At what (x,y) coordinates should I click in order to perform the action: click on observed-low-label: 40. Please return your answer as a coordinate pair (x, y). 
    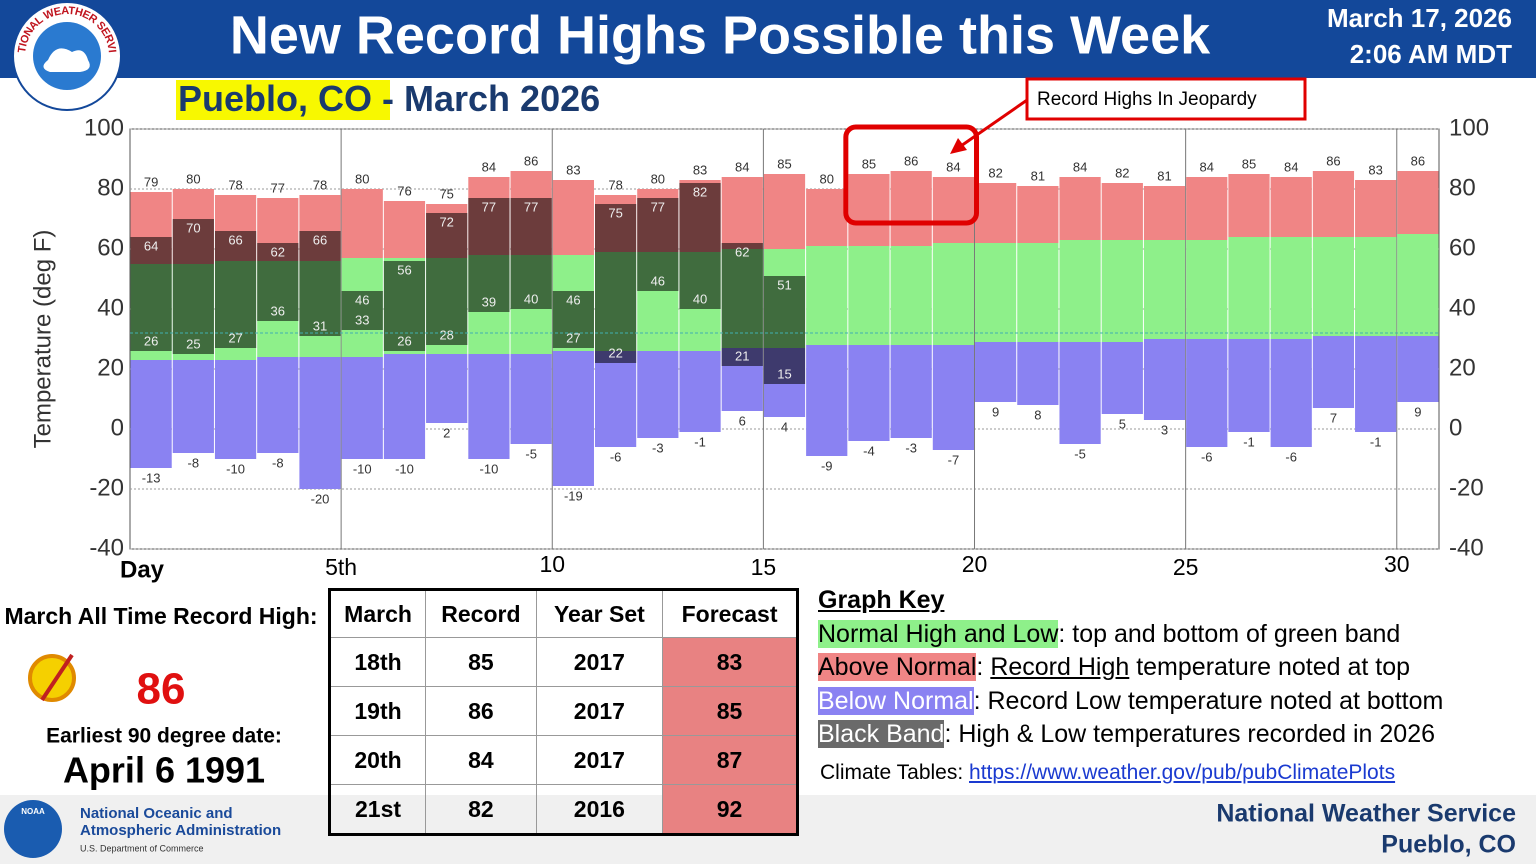
    Looking at the image, I should click on (700, 298).